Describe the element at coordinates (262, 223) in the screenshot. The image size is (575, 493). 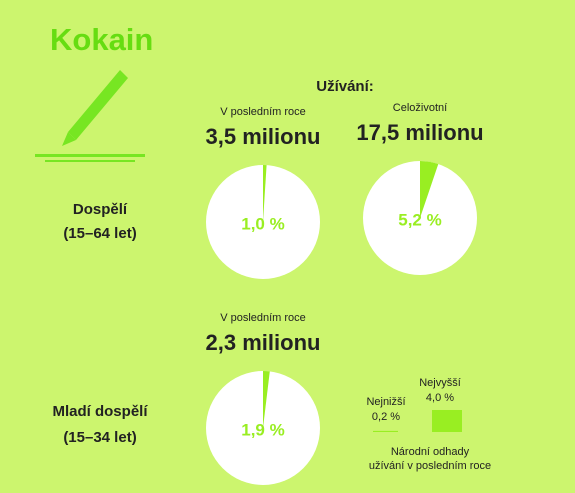
I see `pie-value-label: 1,0 %` at that location.